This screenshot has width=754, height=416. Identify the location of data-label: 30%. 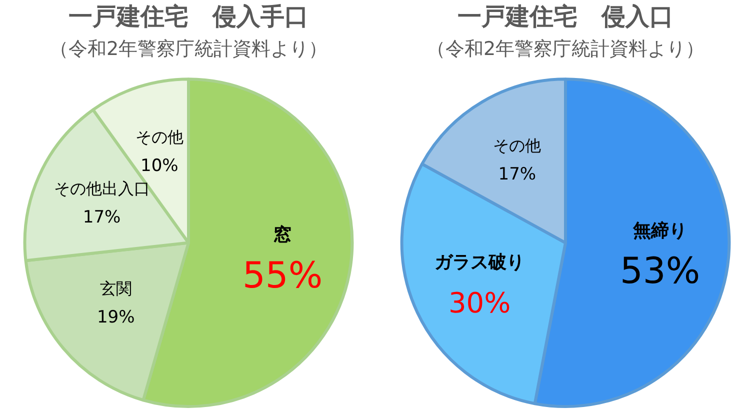
(479, 303).